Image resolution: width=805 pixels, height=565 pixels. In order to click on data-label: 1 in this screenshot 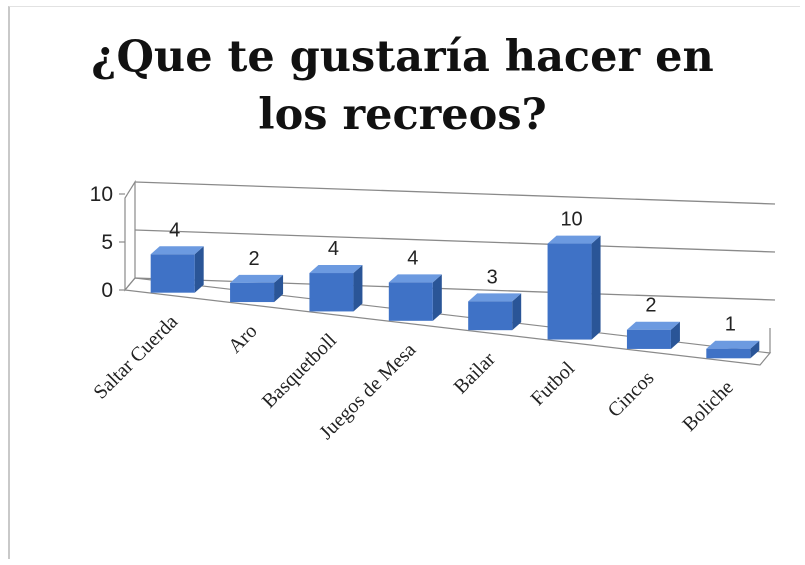, I will do `click(730, 325)`.